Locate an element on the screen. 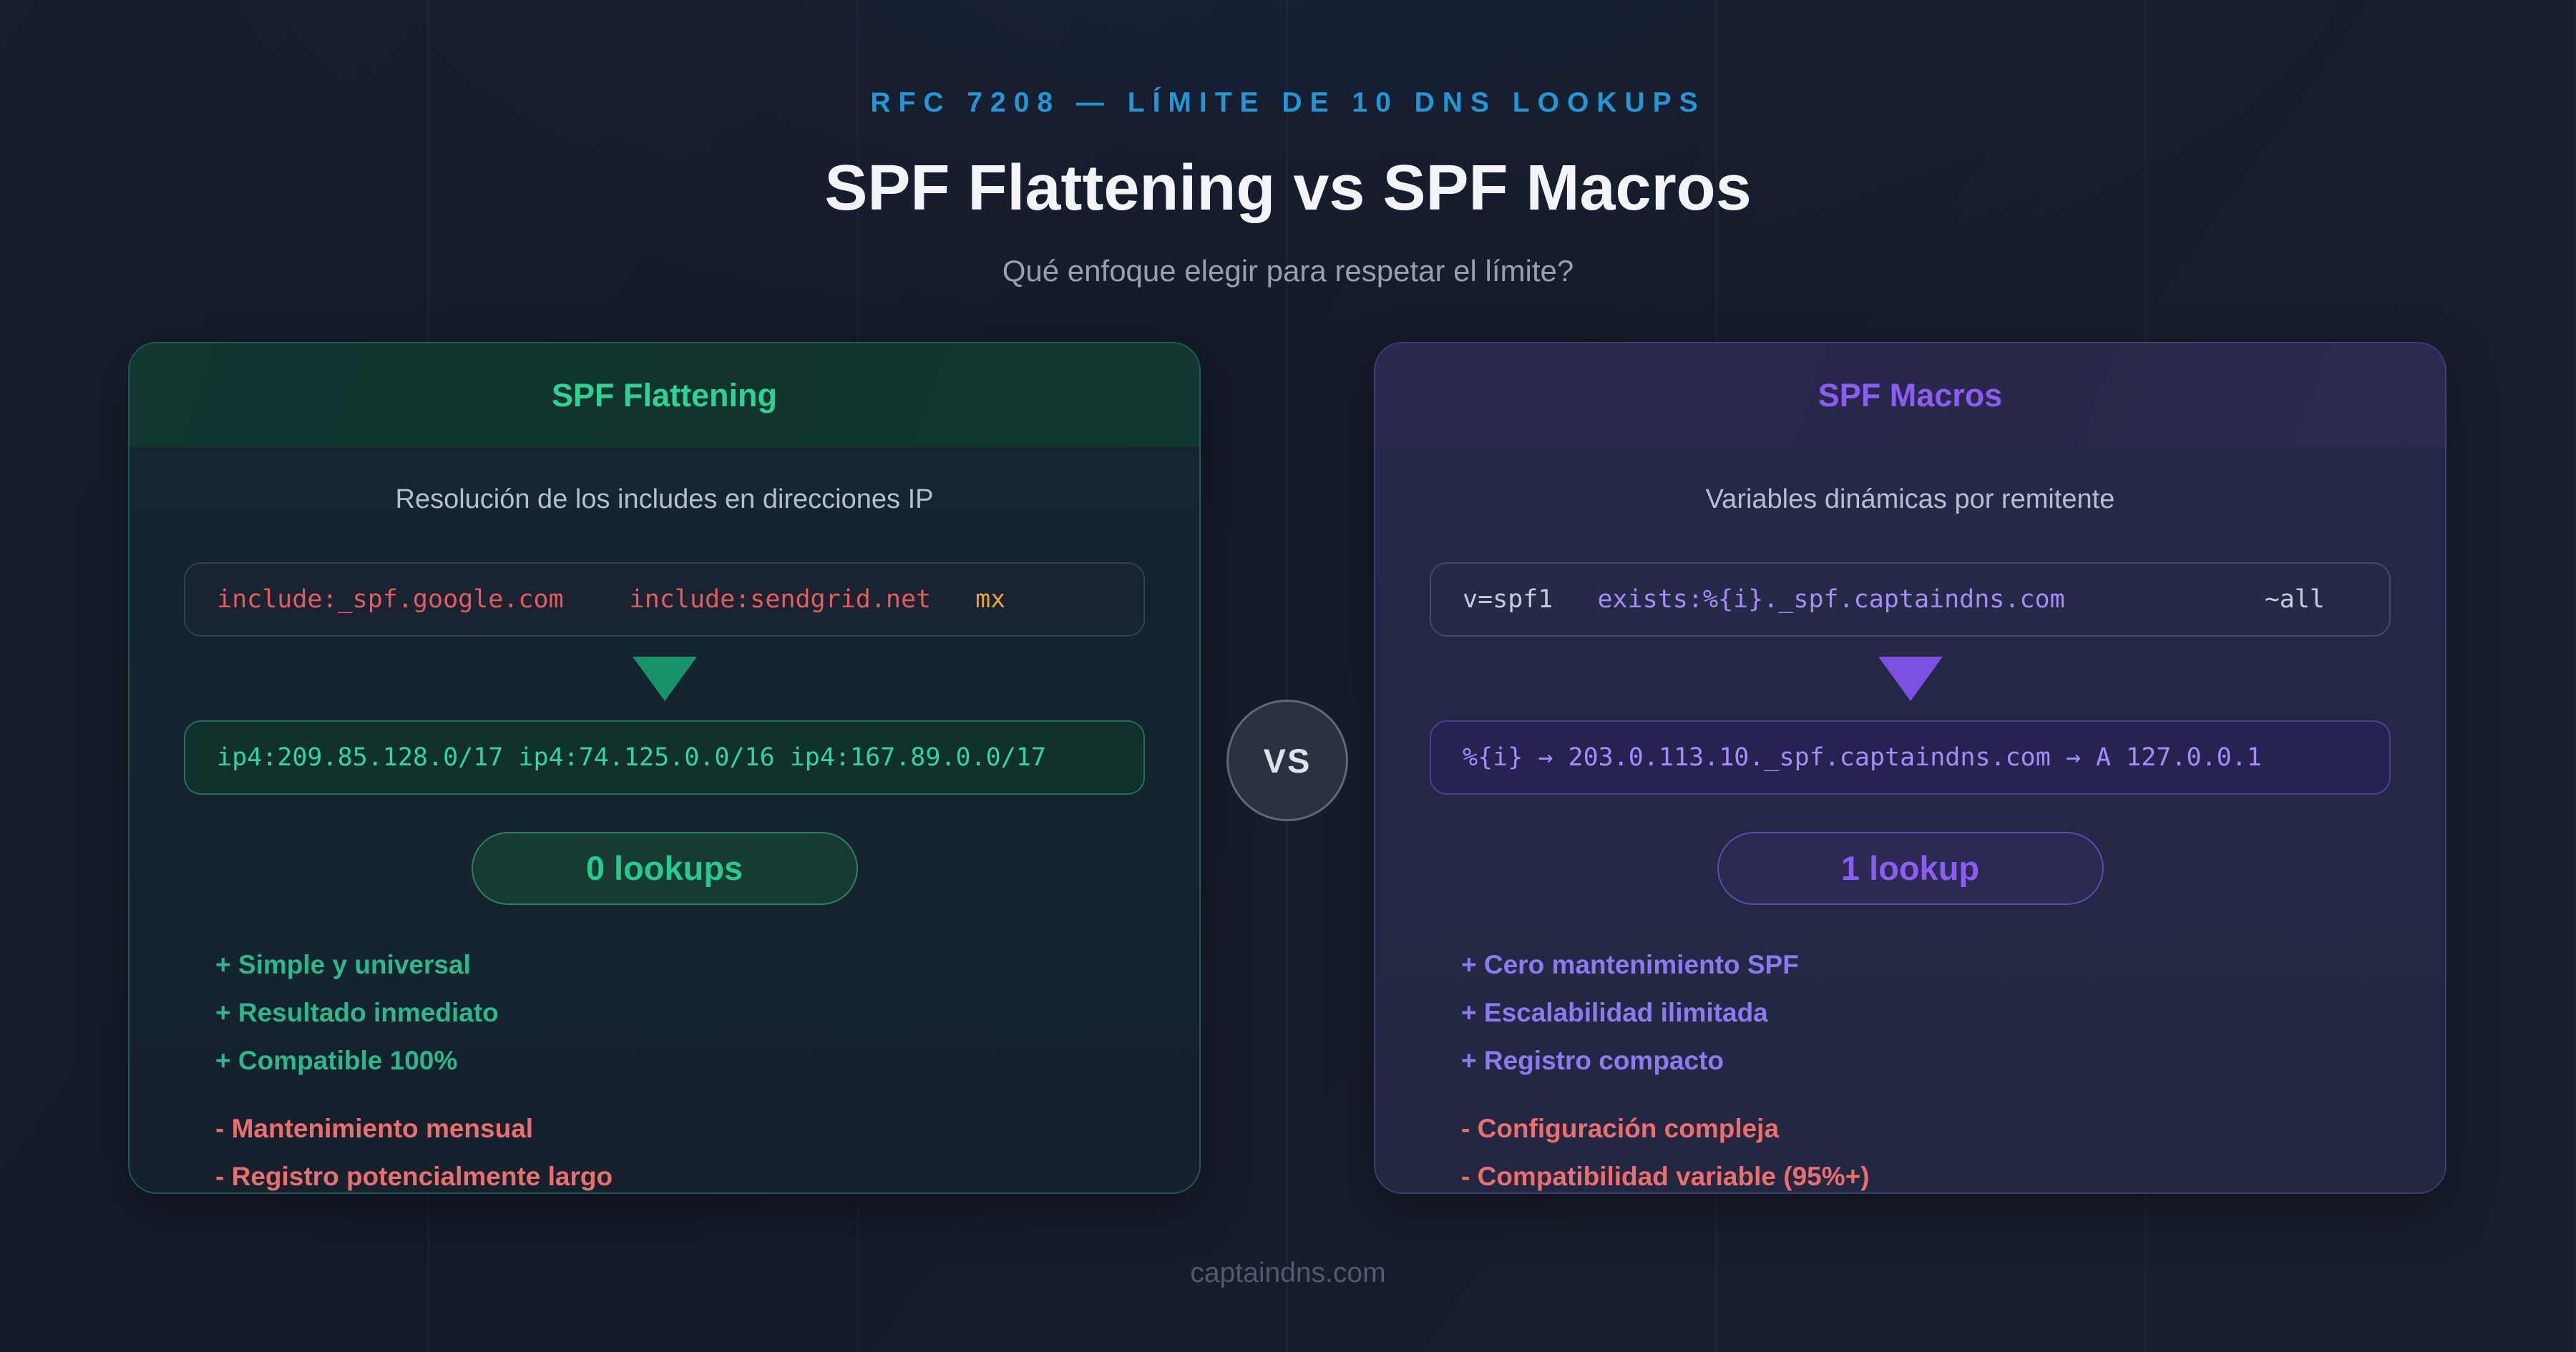 This screenshot has height=1352, width=2576. spf-flattening-title: SPF Flattening is located at coordinates (664, 394).